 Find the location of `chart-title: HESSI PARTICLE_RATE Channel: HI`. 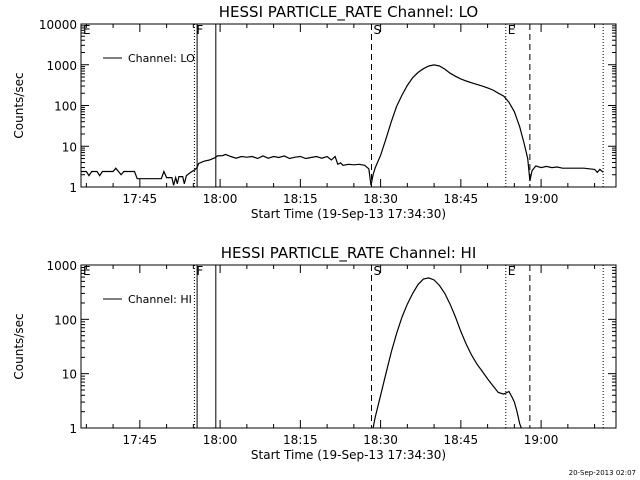

chart-title: HESSI PARTICLE_RATE Channel: HI is located at coordinates (349, 253).